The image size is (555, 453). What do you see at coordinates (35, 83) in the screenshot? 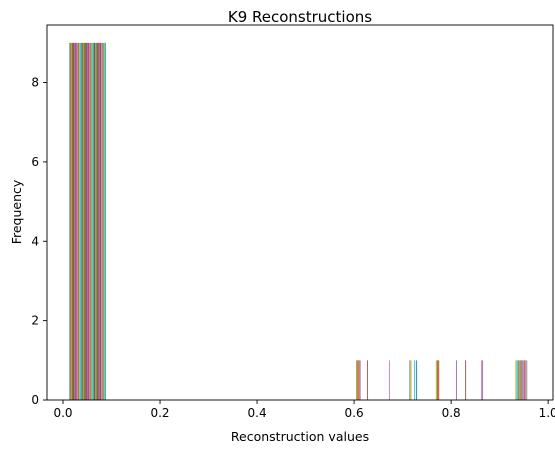
I see `y-tick-label: 8` at bounding box center [35, 83].